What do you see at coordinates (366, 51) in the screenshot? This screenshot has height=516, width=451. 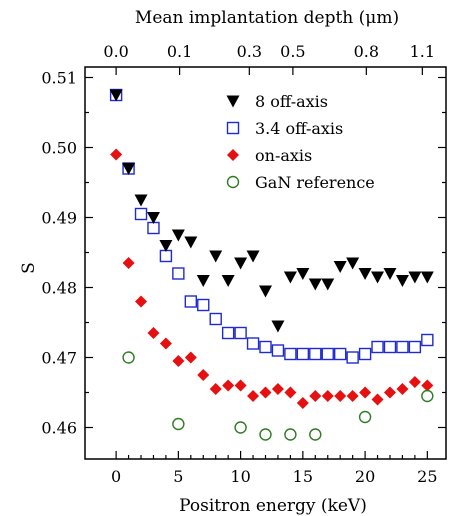 I see `top-tick-label: 0.8` at bounding box center [366, 51].